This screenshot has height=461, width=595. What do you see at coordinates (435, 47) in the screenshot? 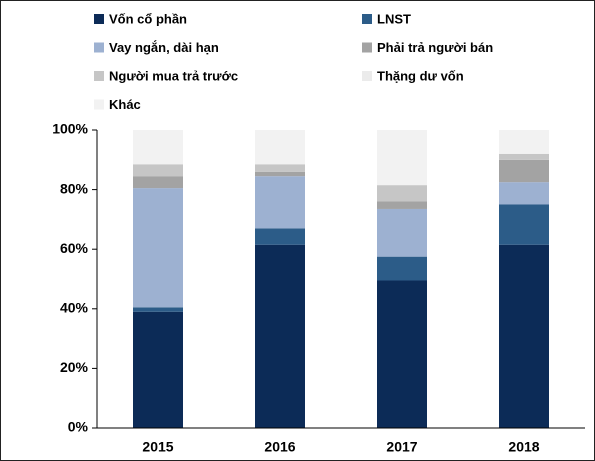
I see `legend-label: Phải trả người bán` at bounding box center [435, 47].